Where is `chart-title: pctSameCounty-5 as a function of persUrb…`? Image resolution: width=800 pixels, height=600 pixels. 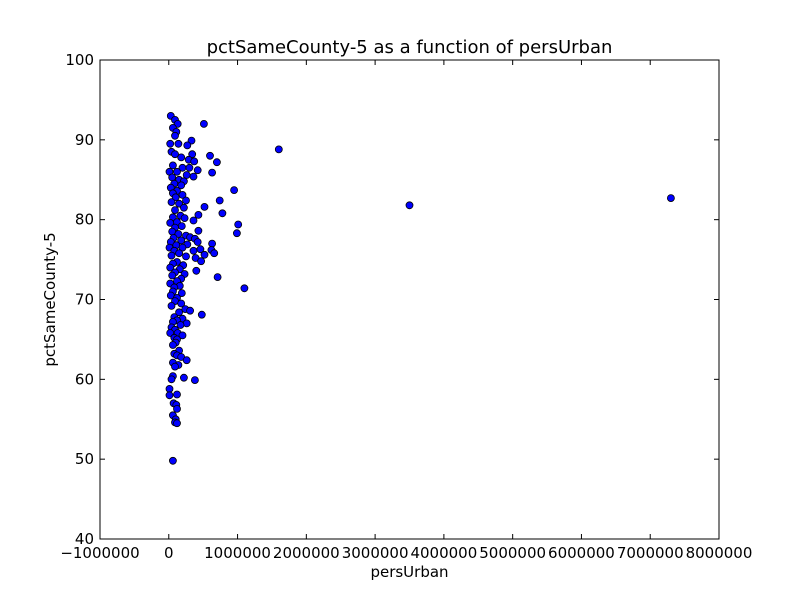 chart-title: pctSameCounty-5 as a function of persUrb… is located at coordinates (410, 47).